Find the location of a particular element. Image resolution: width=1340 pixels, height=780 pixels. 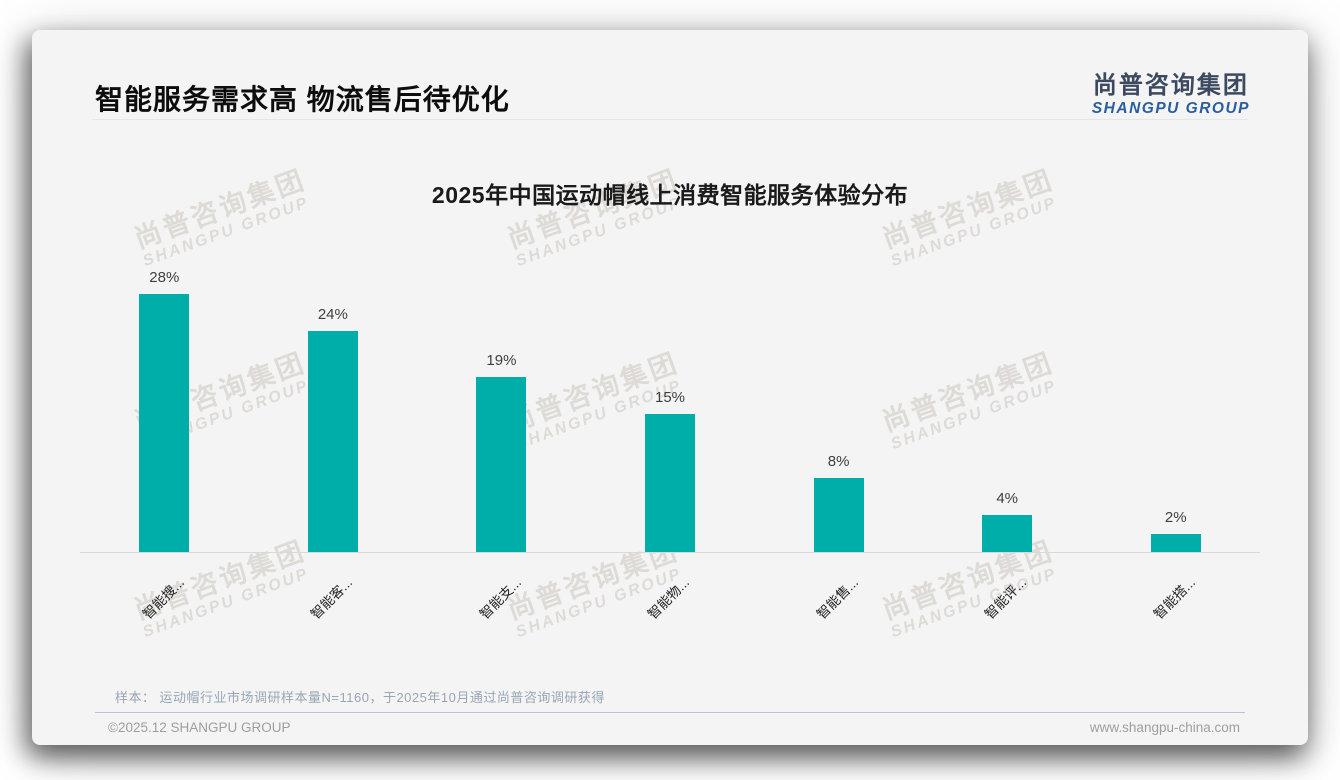

logo-english-name: SHANGPU GROUP is located at coordinates (1170, 108).